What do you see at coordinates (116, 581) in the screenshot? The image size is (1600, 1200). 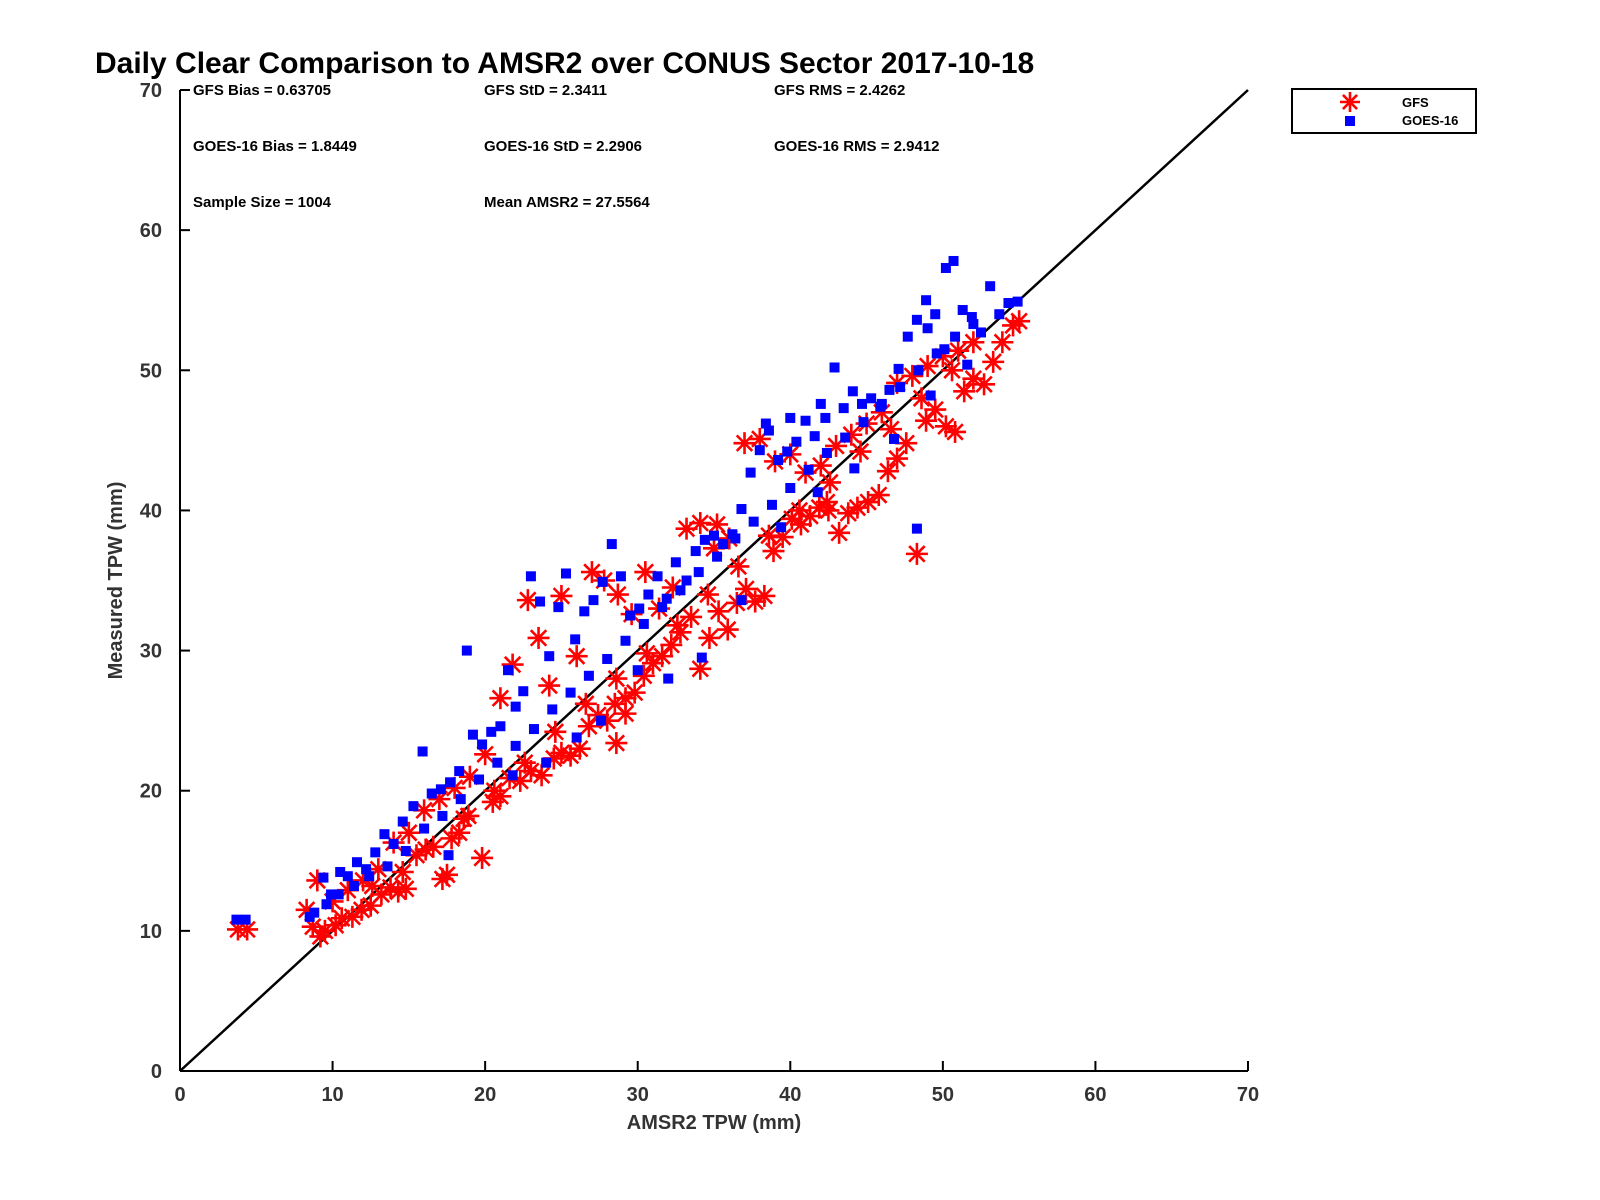 I see `y-axis-label: Measured TPW (mm)` at bounding box center [116, 581].